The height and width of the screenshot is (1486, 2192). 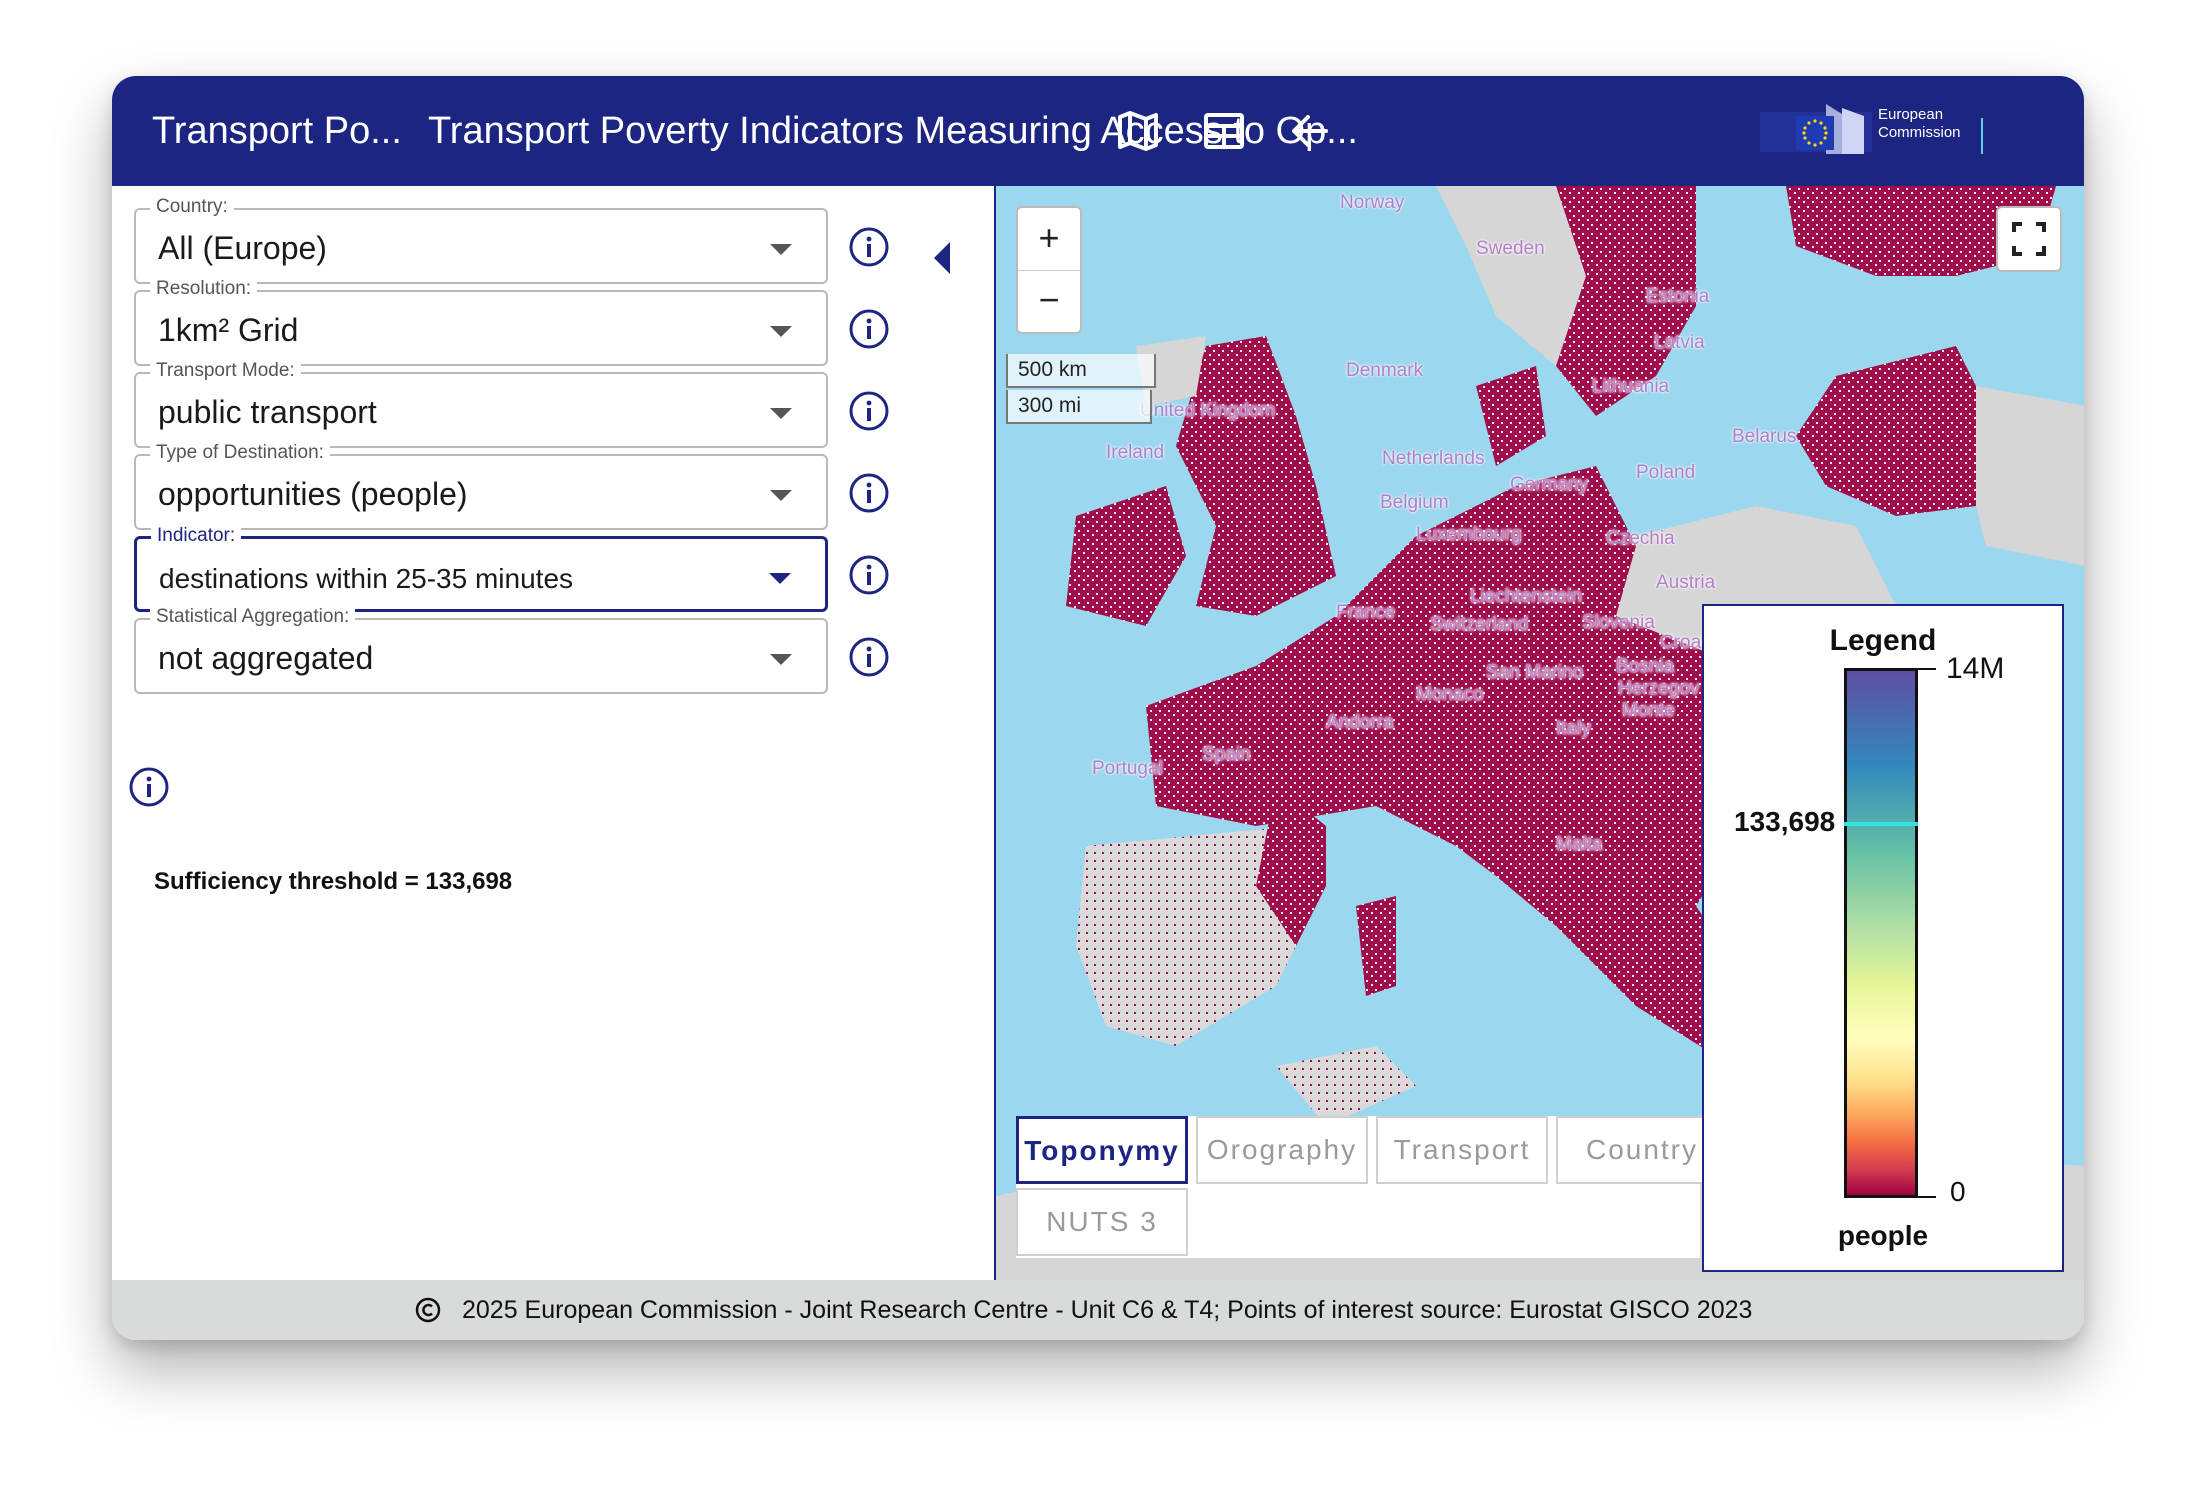 I want to click on zoom-out-button: −, so click(x=1049, y=299).